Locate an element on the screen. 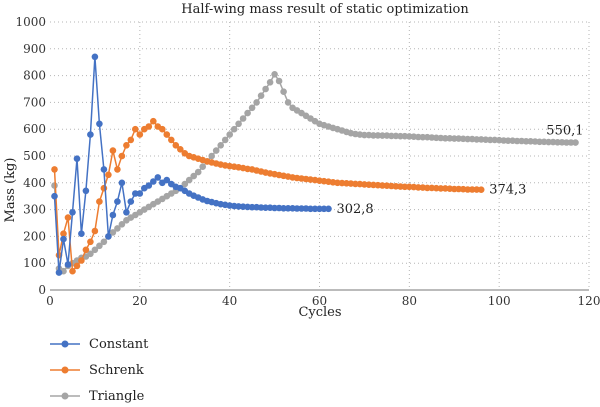 The image size is (600, 407). y-tick-label: 600 is located at coordinates (34, 129).